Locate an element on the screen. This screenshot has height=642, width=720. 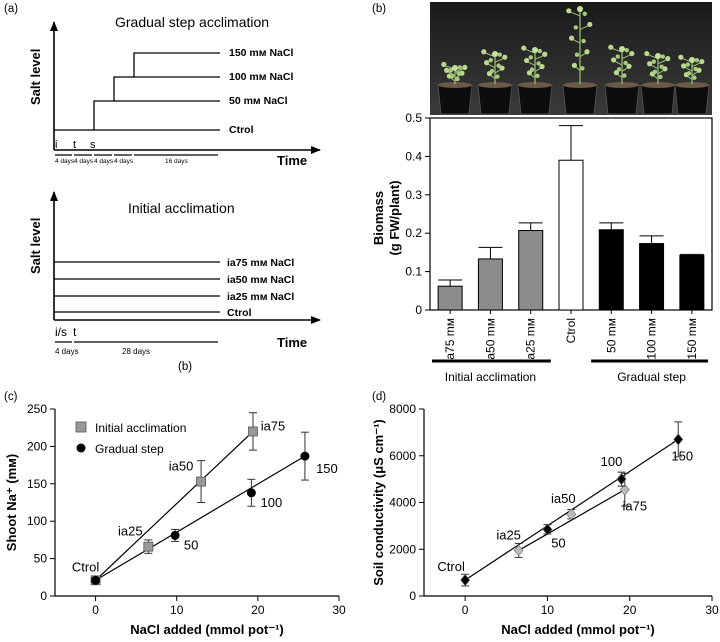
category-label: Ctrol is located at coordinates (571, 330).